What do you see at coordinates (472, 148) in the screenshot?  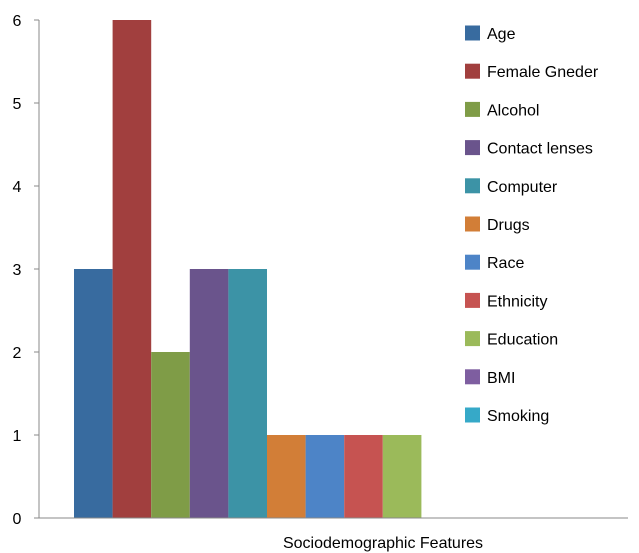 I see `legend-swatch-contact-lenses` at bounding box center [472, 148].